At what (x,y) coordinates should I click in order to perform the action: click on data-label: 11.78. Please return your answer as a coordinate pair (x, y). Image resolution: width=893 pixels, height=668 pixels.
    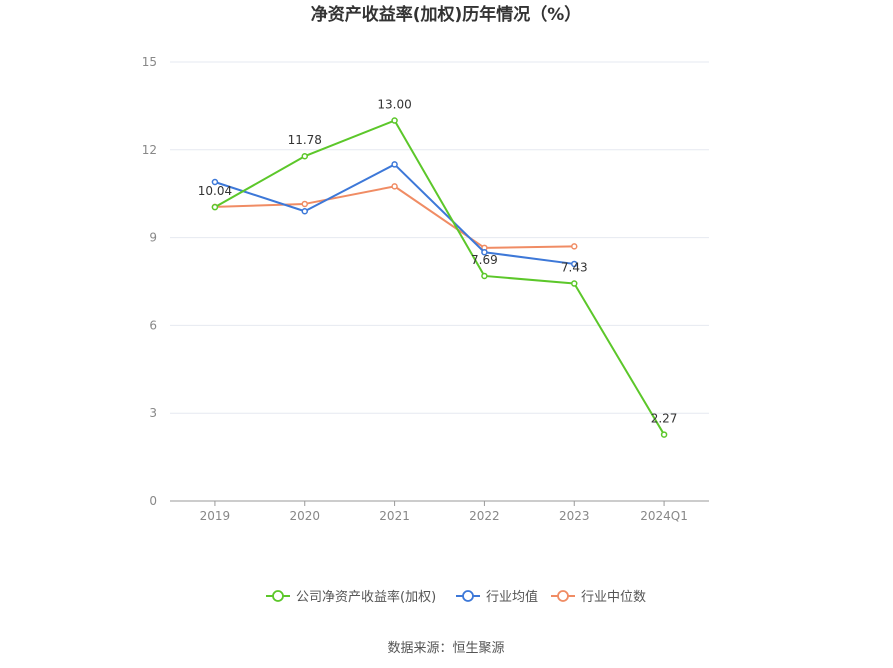
    Looking at the image, I should click on (305, 140).